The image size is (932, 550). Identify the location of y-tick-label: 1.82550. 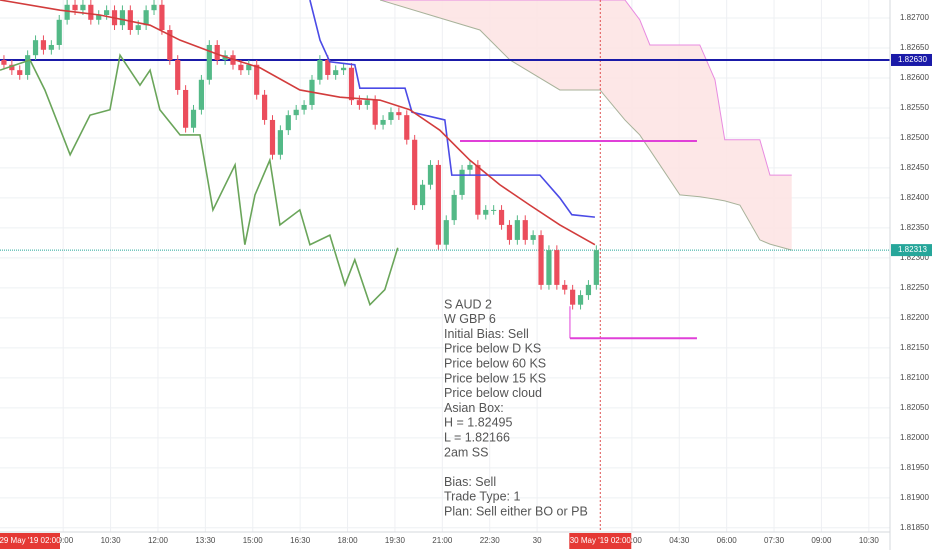
(914, 107).